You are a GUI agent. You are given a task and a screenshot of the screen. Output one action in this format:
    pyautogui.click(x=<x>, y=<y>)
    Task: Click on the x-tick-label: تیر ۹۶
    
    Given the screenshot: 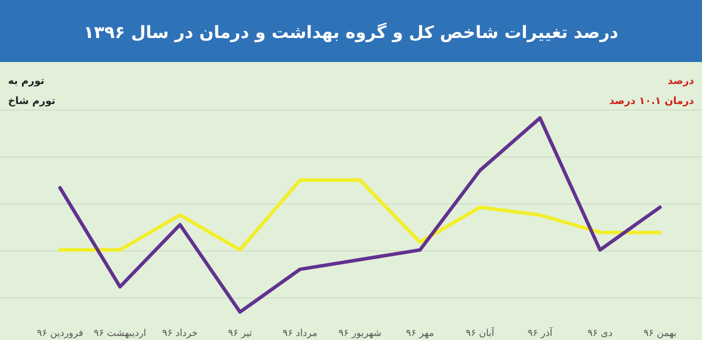 What is the action you would take?
    pyautogui.click(x=240, y=333)
    